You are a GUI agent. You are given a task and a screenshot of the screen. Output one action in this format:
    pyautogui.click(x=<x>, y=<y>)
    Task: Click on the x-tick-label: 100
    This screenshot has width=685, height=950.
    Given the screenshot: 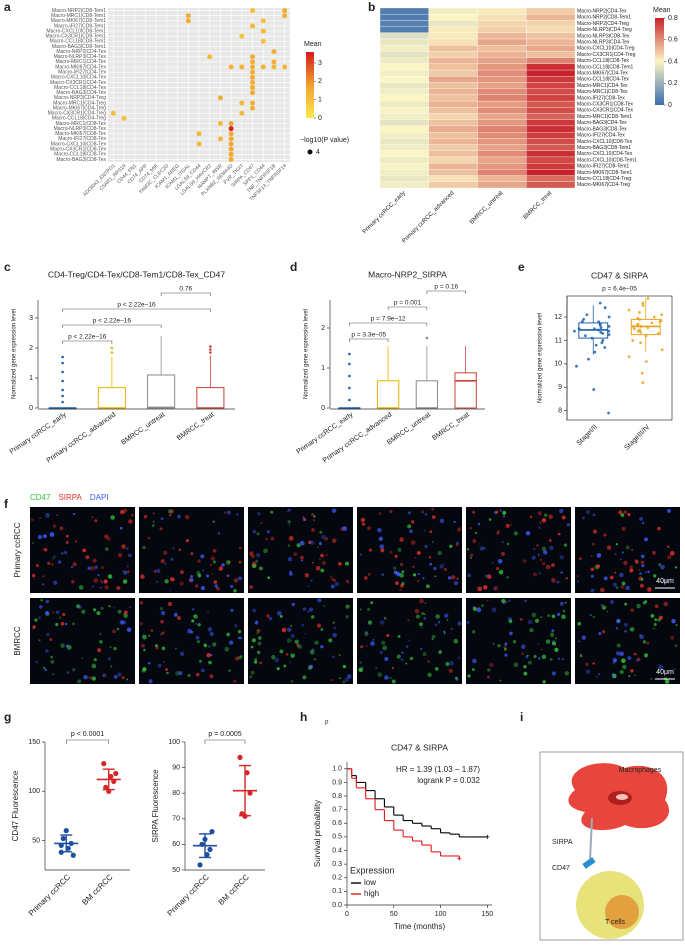 What is the action you would take?
    pyautogui.click(x=441, y=914)
    